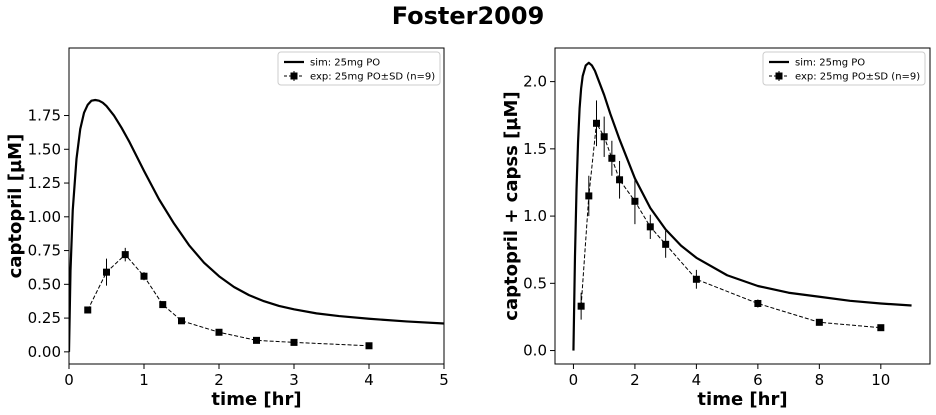 The width and height of the screenshot is (936, 415). What do you see at coordinates (880, 380) in the screenshot?
I see `x-tick-label: 10` at bounding box center [880, 380].